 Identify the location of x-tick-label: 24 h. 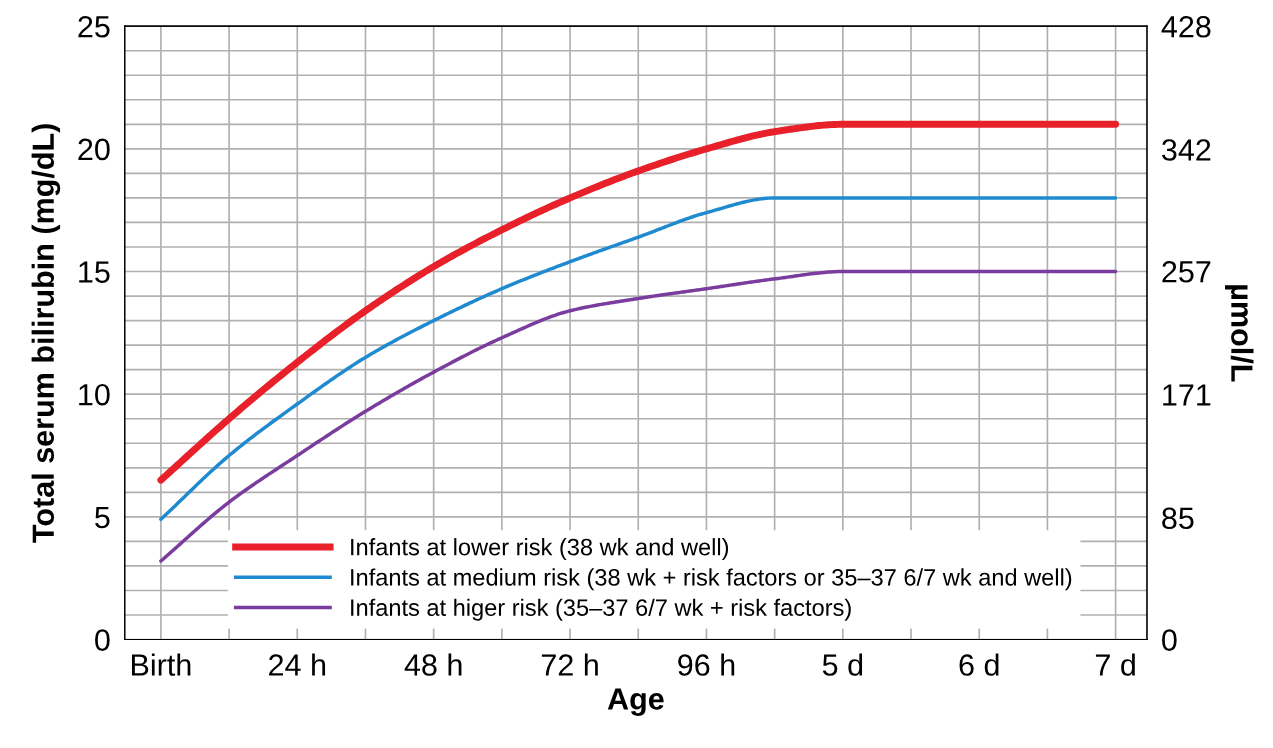
(297, 664).